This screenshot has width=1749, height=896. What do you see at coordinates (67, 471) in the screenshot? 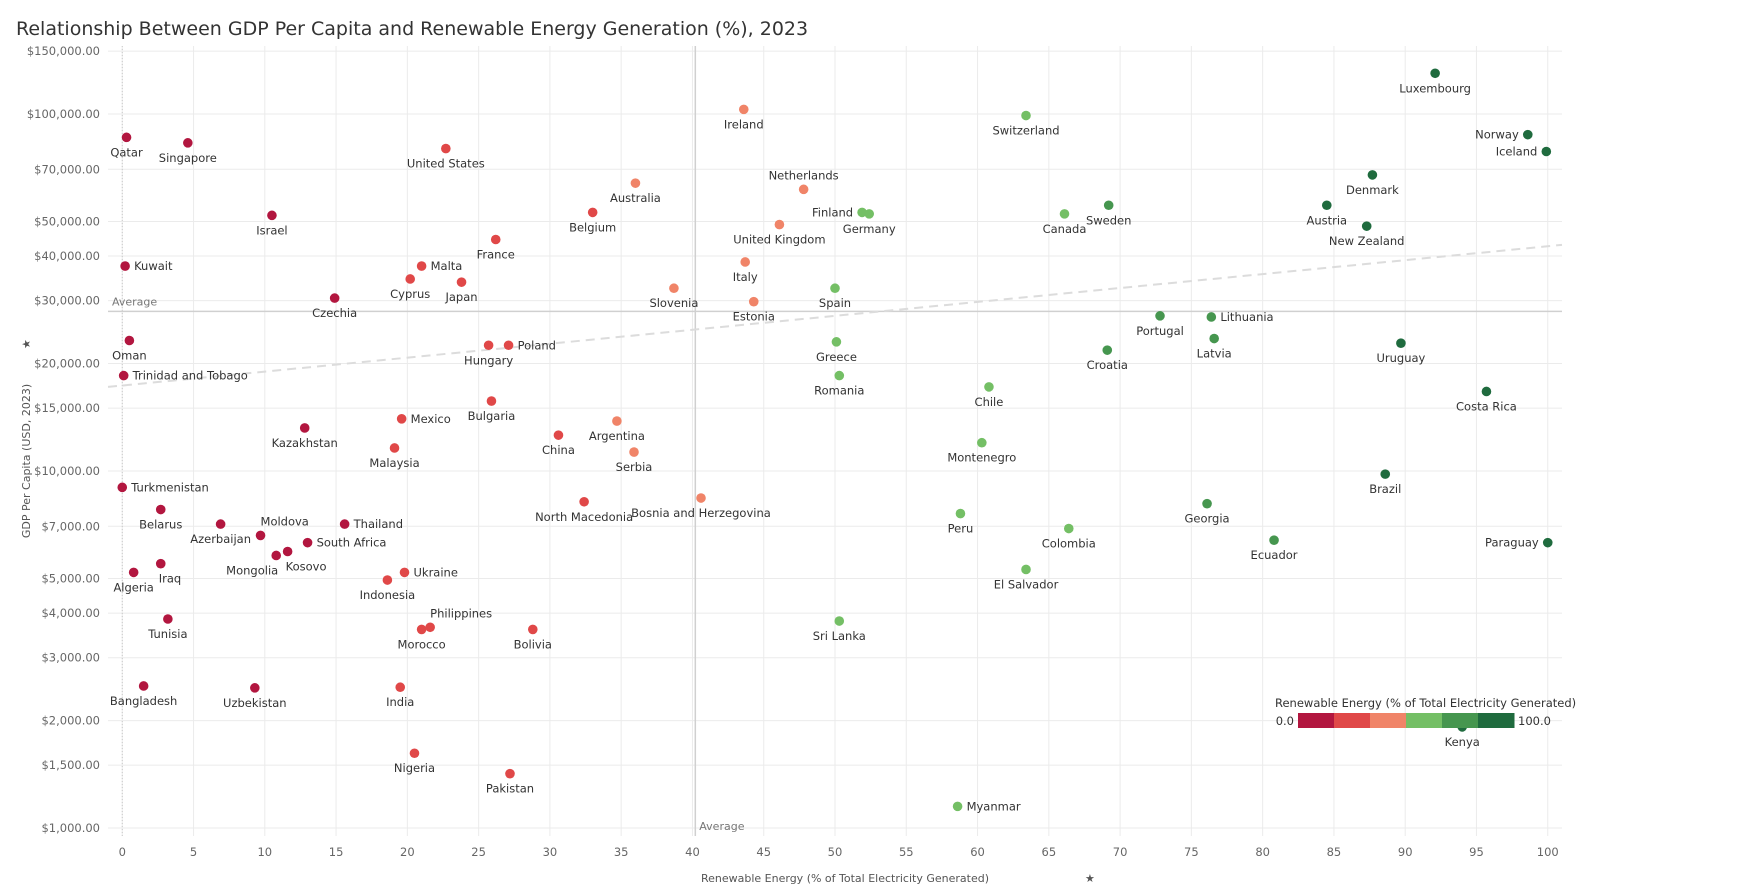
I see `y-tick-label: $10,000.00` at bounding box center [67, 471].